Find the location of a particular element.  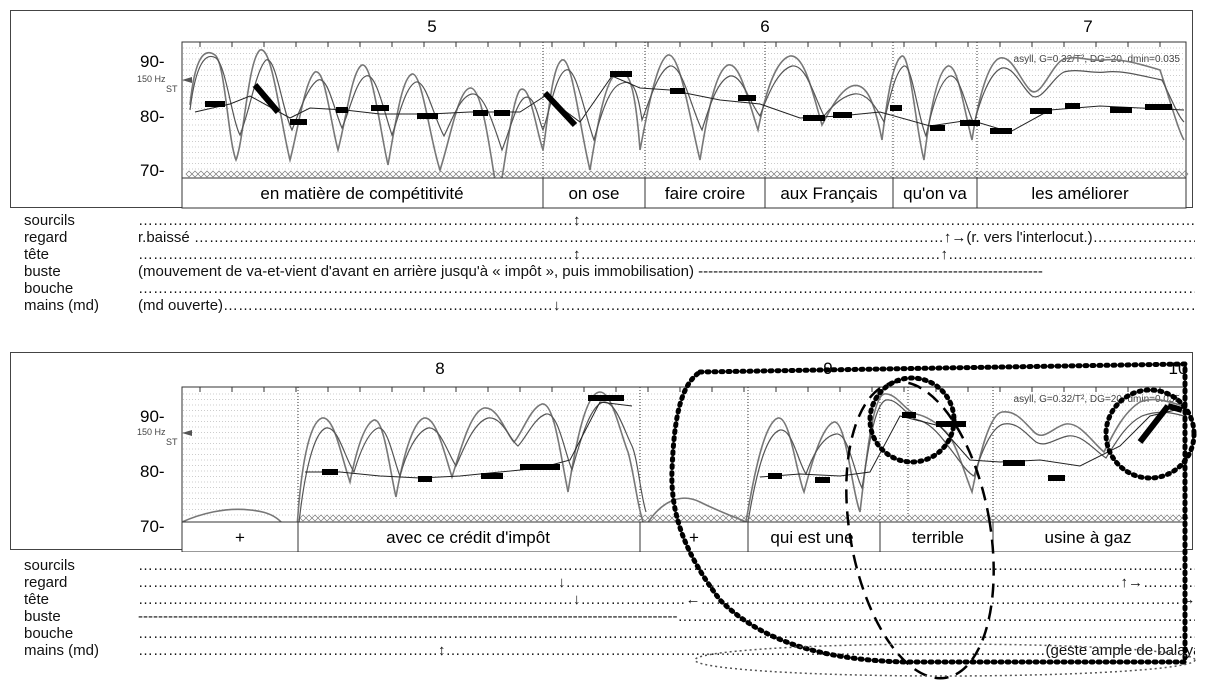

word-label: usine à gaz is located at coordinates (1088, 537).